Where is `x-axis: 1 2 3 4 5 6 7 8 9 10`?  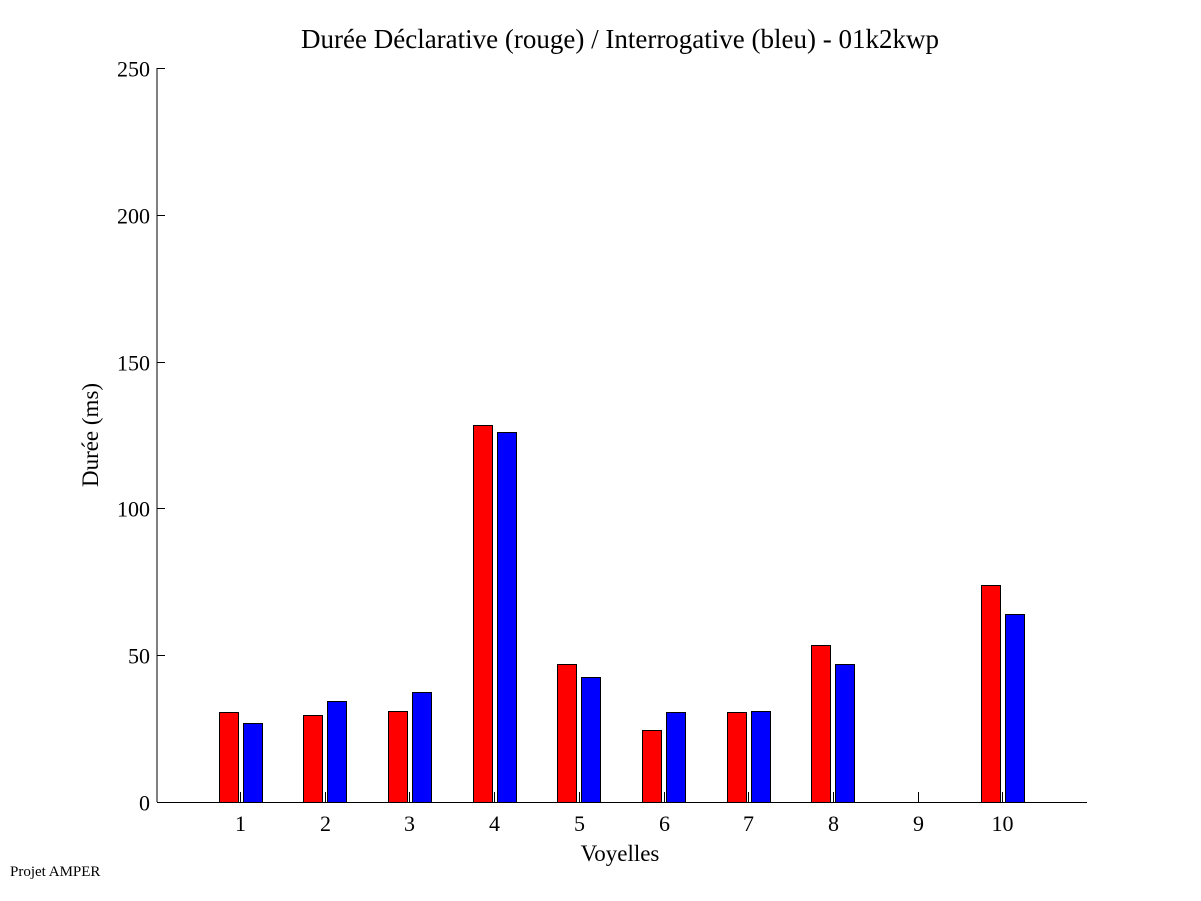 x-axis: 1 2 3 4 5 6 7 8 9 10 is located at coordinates (622, 814).